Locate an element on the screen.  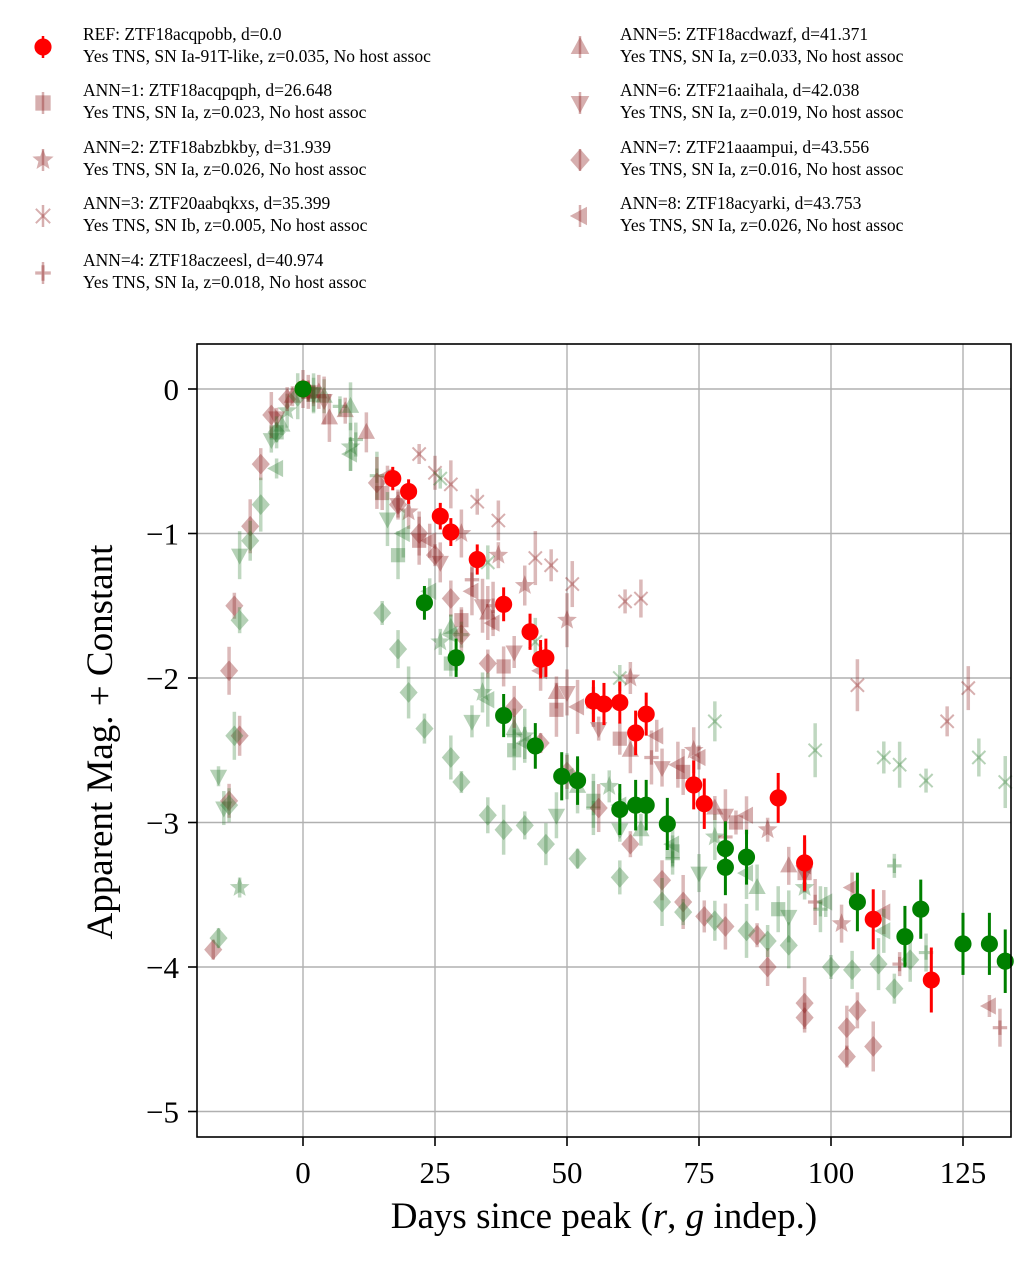
legend-entry-note: Yes TNS, SN Ia, z=0.026, No host assoc is located at coordinates (762, 225).